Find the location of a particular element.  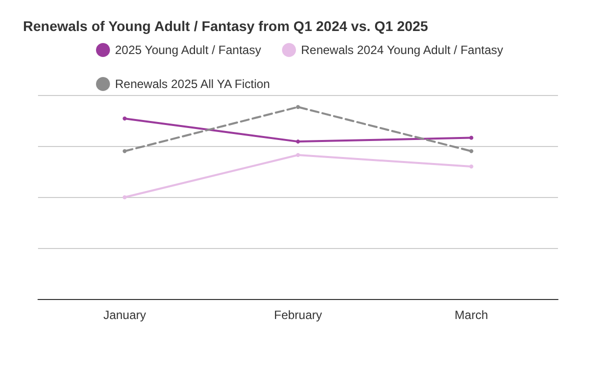

chart-title: Renewals of Young Adult / Fantasy from Q1 2024 vs. Q1 2025 is located at coordinates (225, 26).